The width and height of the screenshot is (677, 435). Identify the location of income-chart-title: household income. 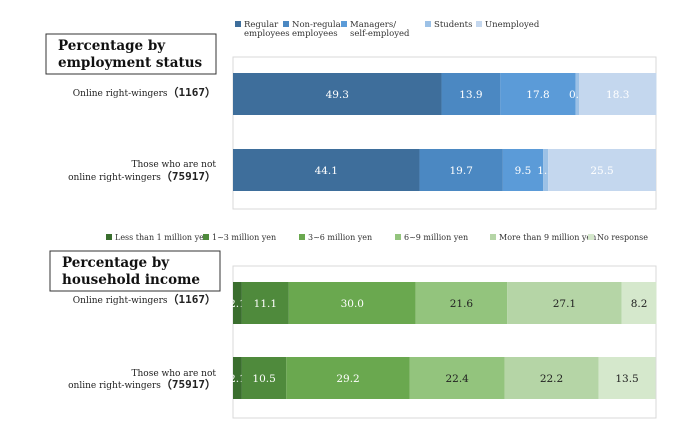
(131, 280).